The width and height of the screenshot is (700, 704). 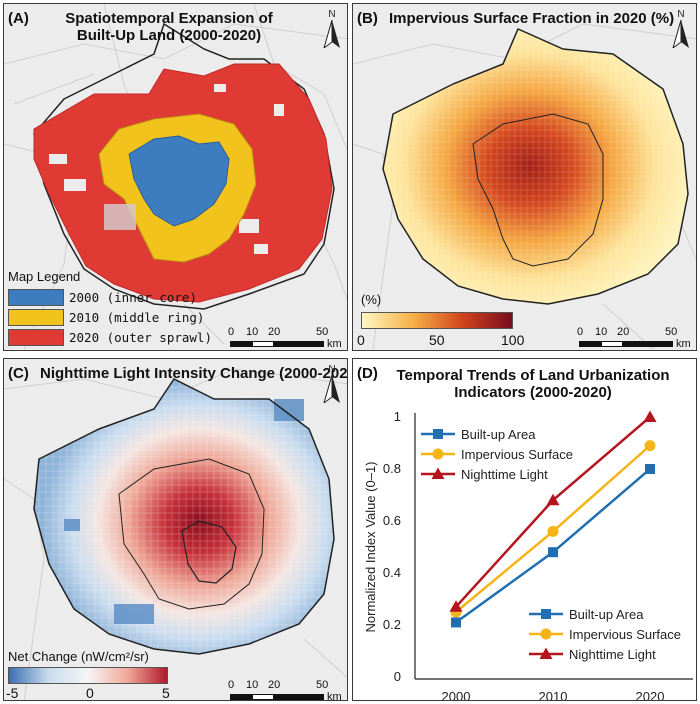 What do you see at coordinates (140, 337) in the screenshot?
I see `legend-label-2020: 2020 (outer sprawl)` at bounding box center [140, 337].